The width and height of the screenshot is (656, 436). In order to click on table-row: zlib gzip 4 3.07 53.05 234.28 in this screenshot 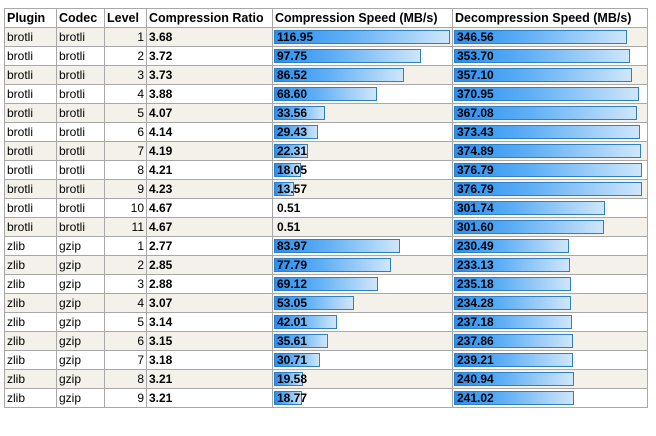, I will do `click(326, 303)`.